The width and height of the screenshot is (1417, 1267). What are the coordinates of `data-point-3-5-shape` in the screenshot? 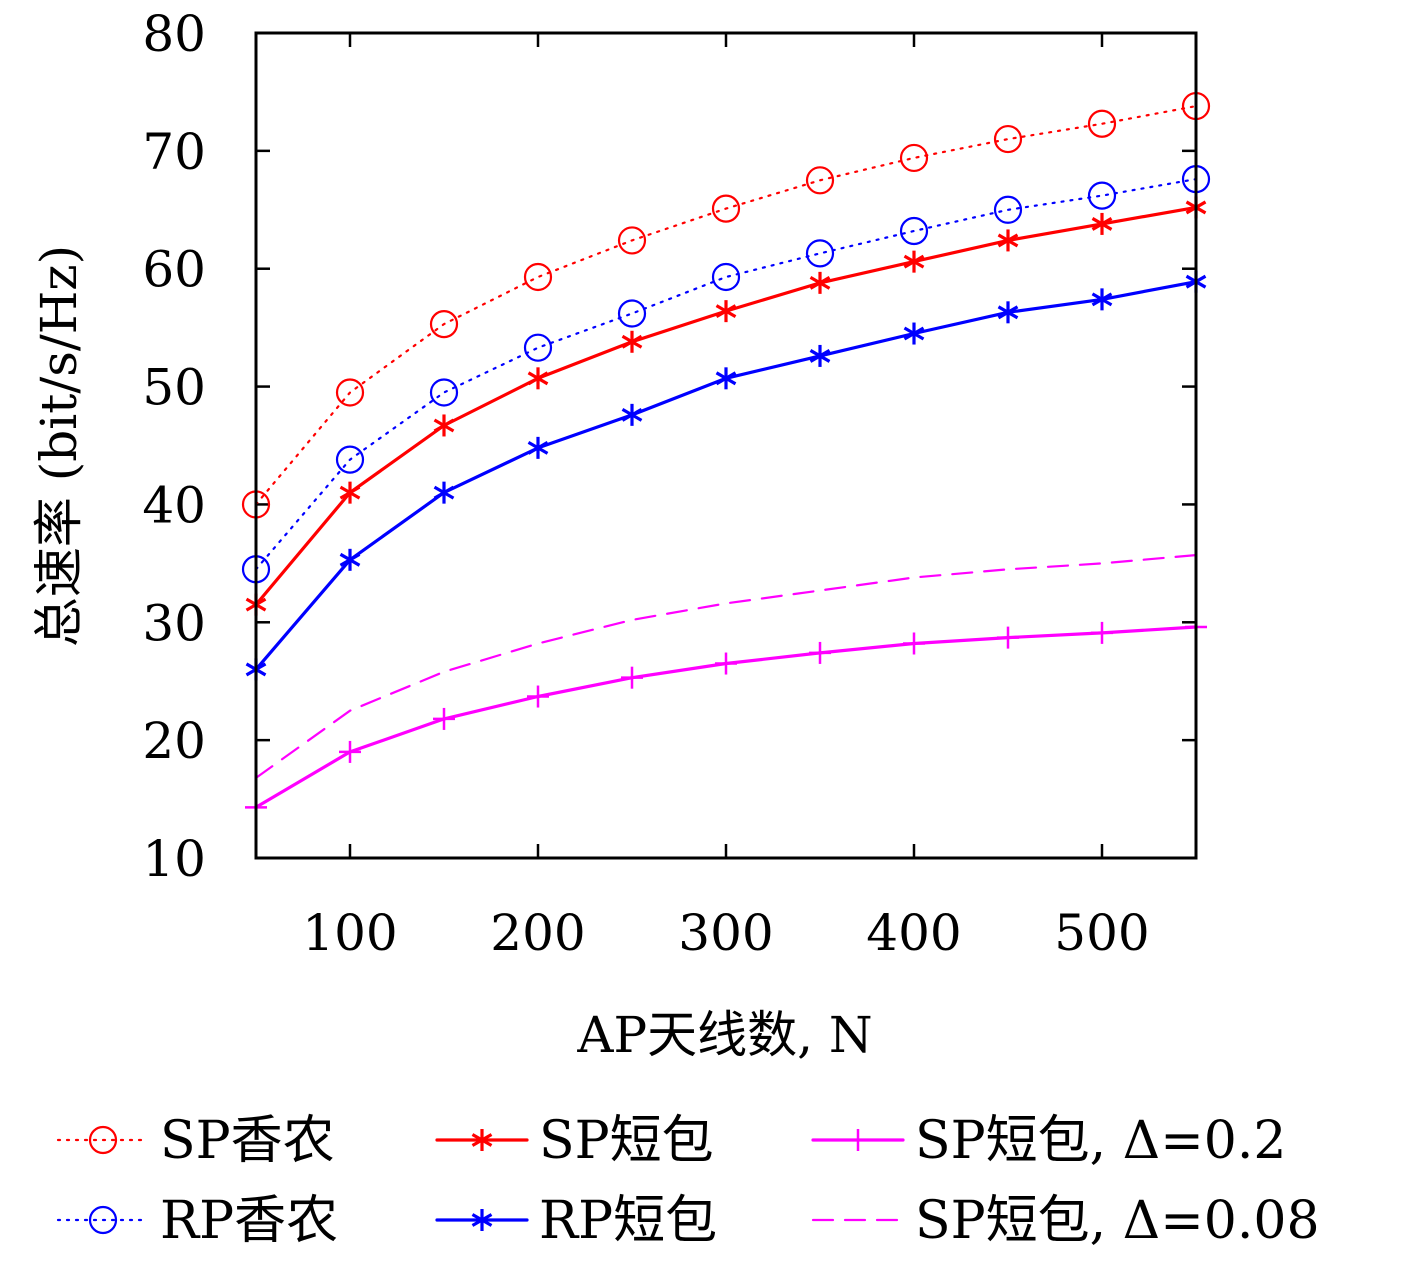 It's located at (726, 277).